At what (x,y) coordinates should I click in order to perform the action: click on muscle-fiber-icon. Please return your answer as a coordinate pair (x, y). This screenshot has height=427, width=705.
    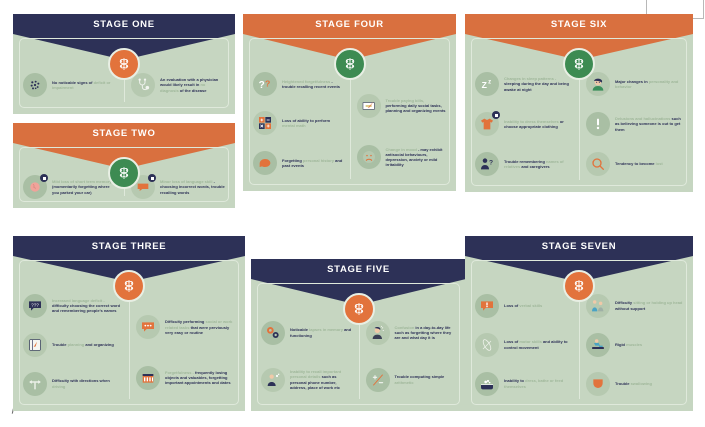
    Looking at the image, I should click on (487, 344).